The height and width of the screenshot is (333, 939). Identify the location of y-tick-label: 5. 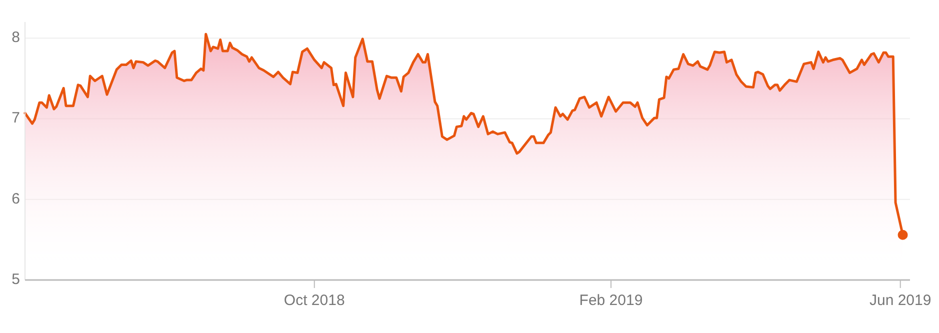
(16, 279).